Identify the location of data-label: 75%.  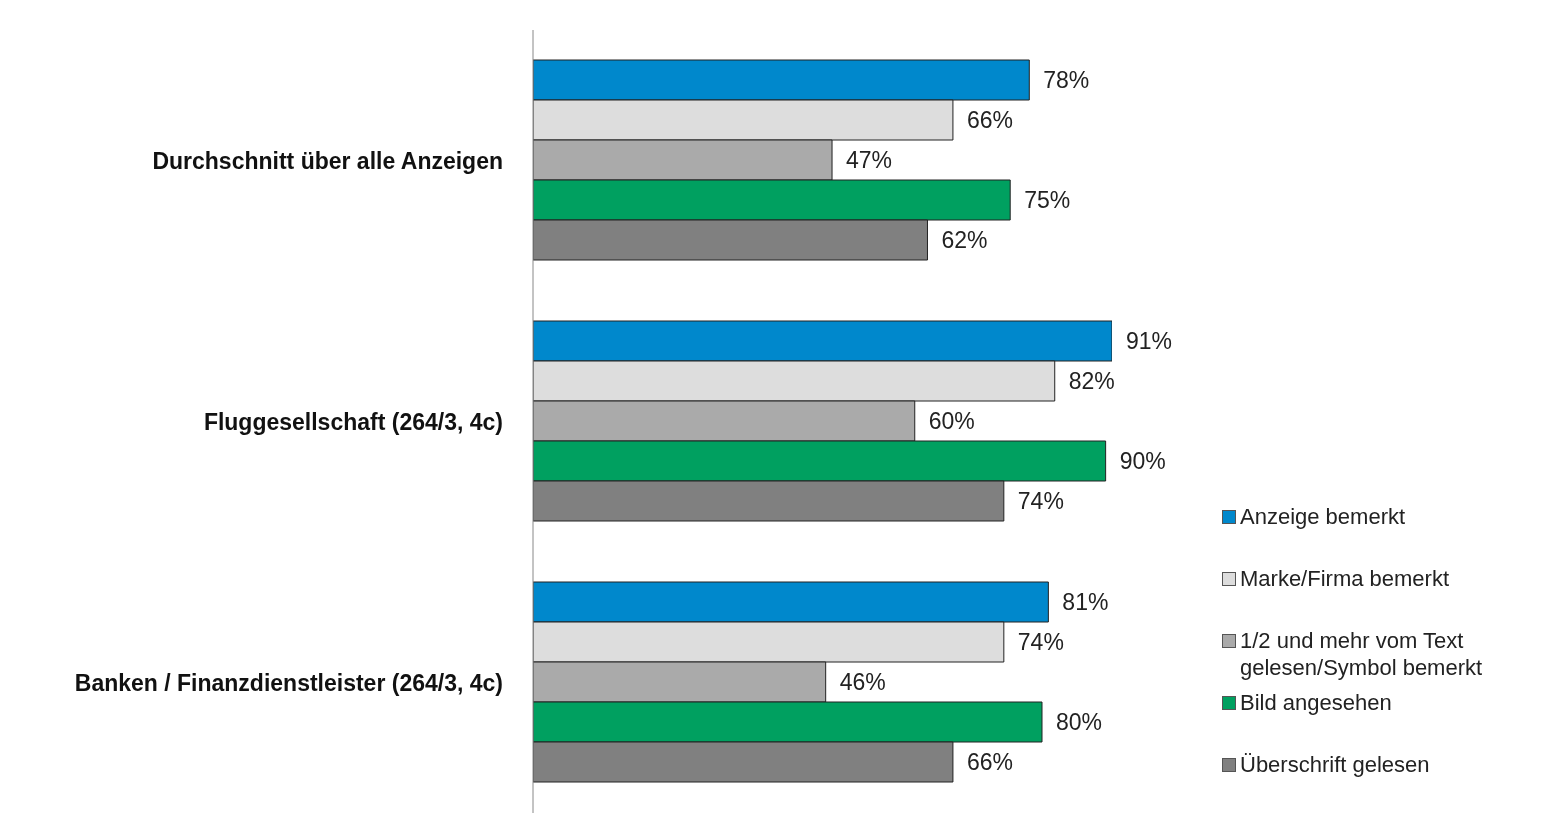
(1047, 200).